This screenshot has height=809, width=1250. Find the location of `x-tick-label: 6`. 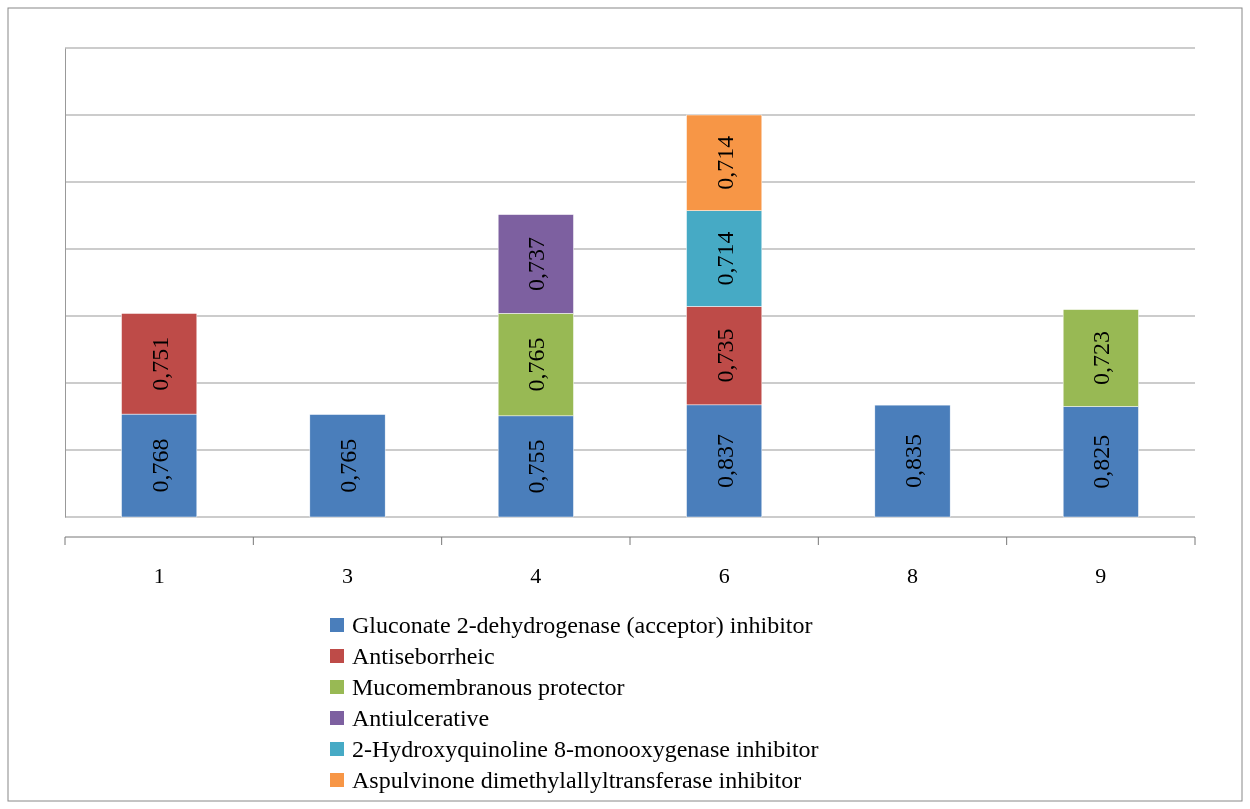

x-tick-label: 6 is located at coordinates (724, 576).